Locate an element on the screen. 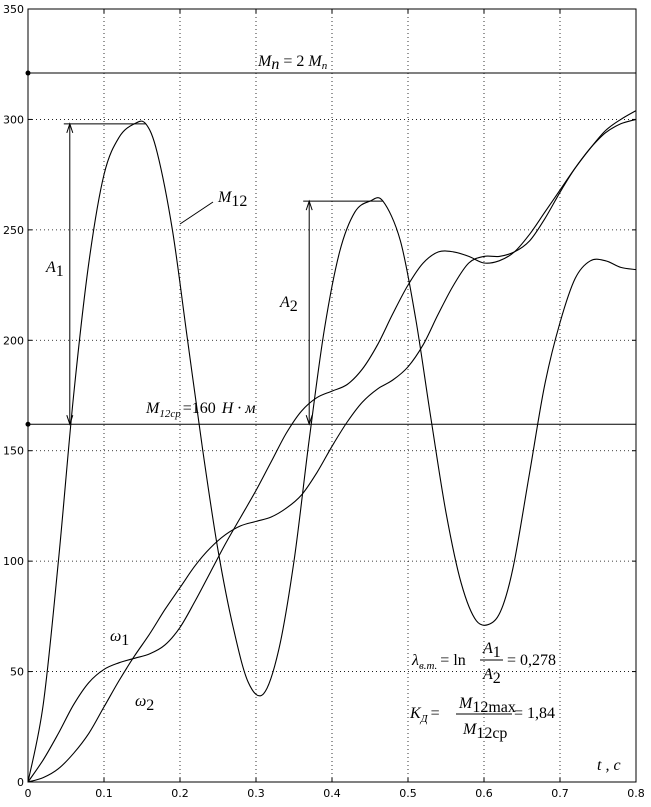 The image size is (651, 807). svg-text: A1 is located at coordinates (491, 650).